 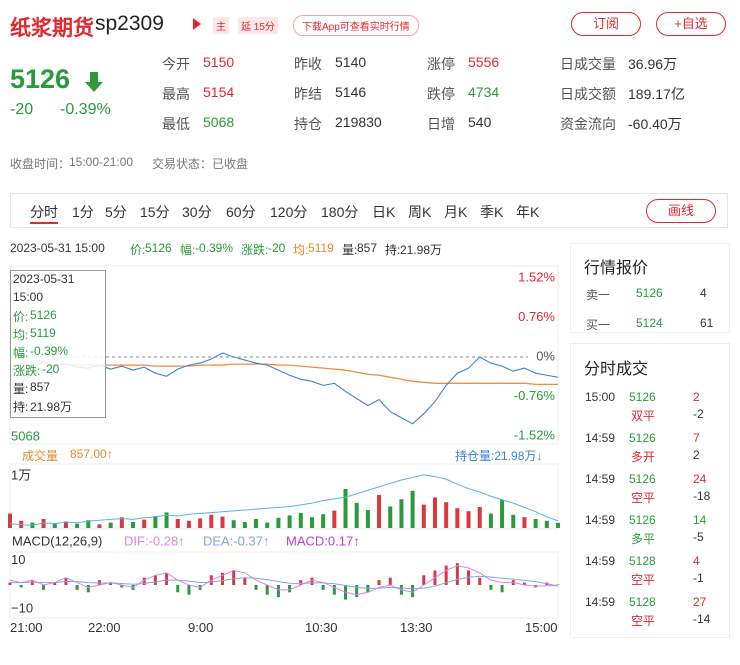 What do you see at coordinates (116, 212) in the screenshot?
I see `tab: 5分` at bounding box center [116, 212].